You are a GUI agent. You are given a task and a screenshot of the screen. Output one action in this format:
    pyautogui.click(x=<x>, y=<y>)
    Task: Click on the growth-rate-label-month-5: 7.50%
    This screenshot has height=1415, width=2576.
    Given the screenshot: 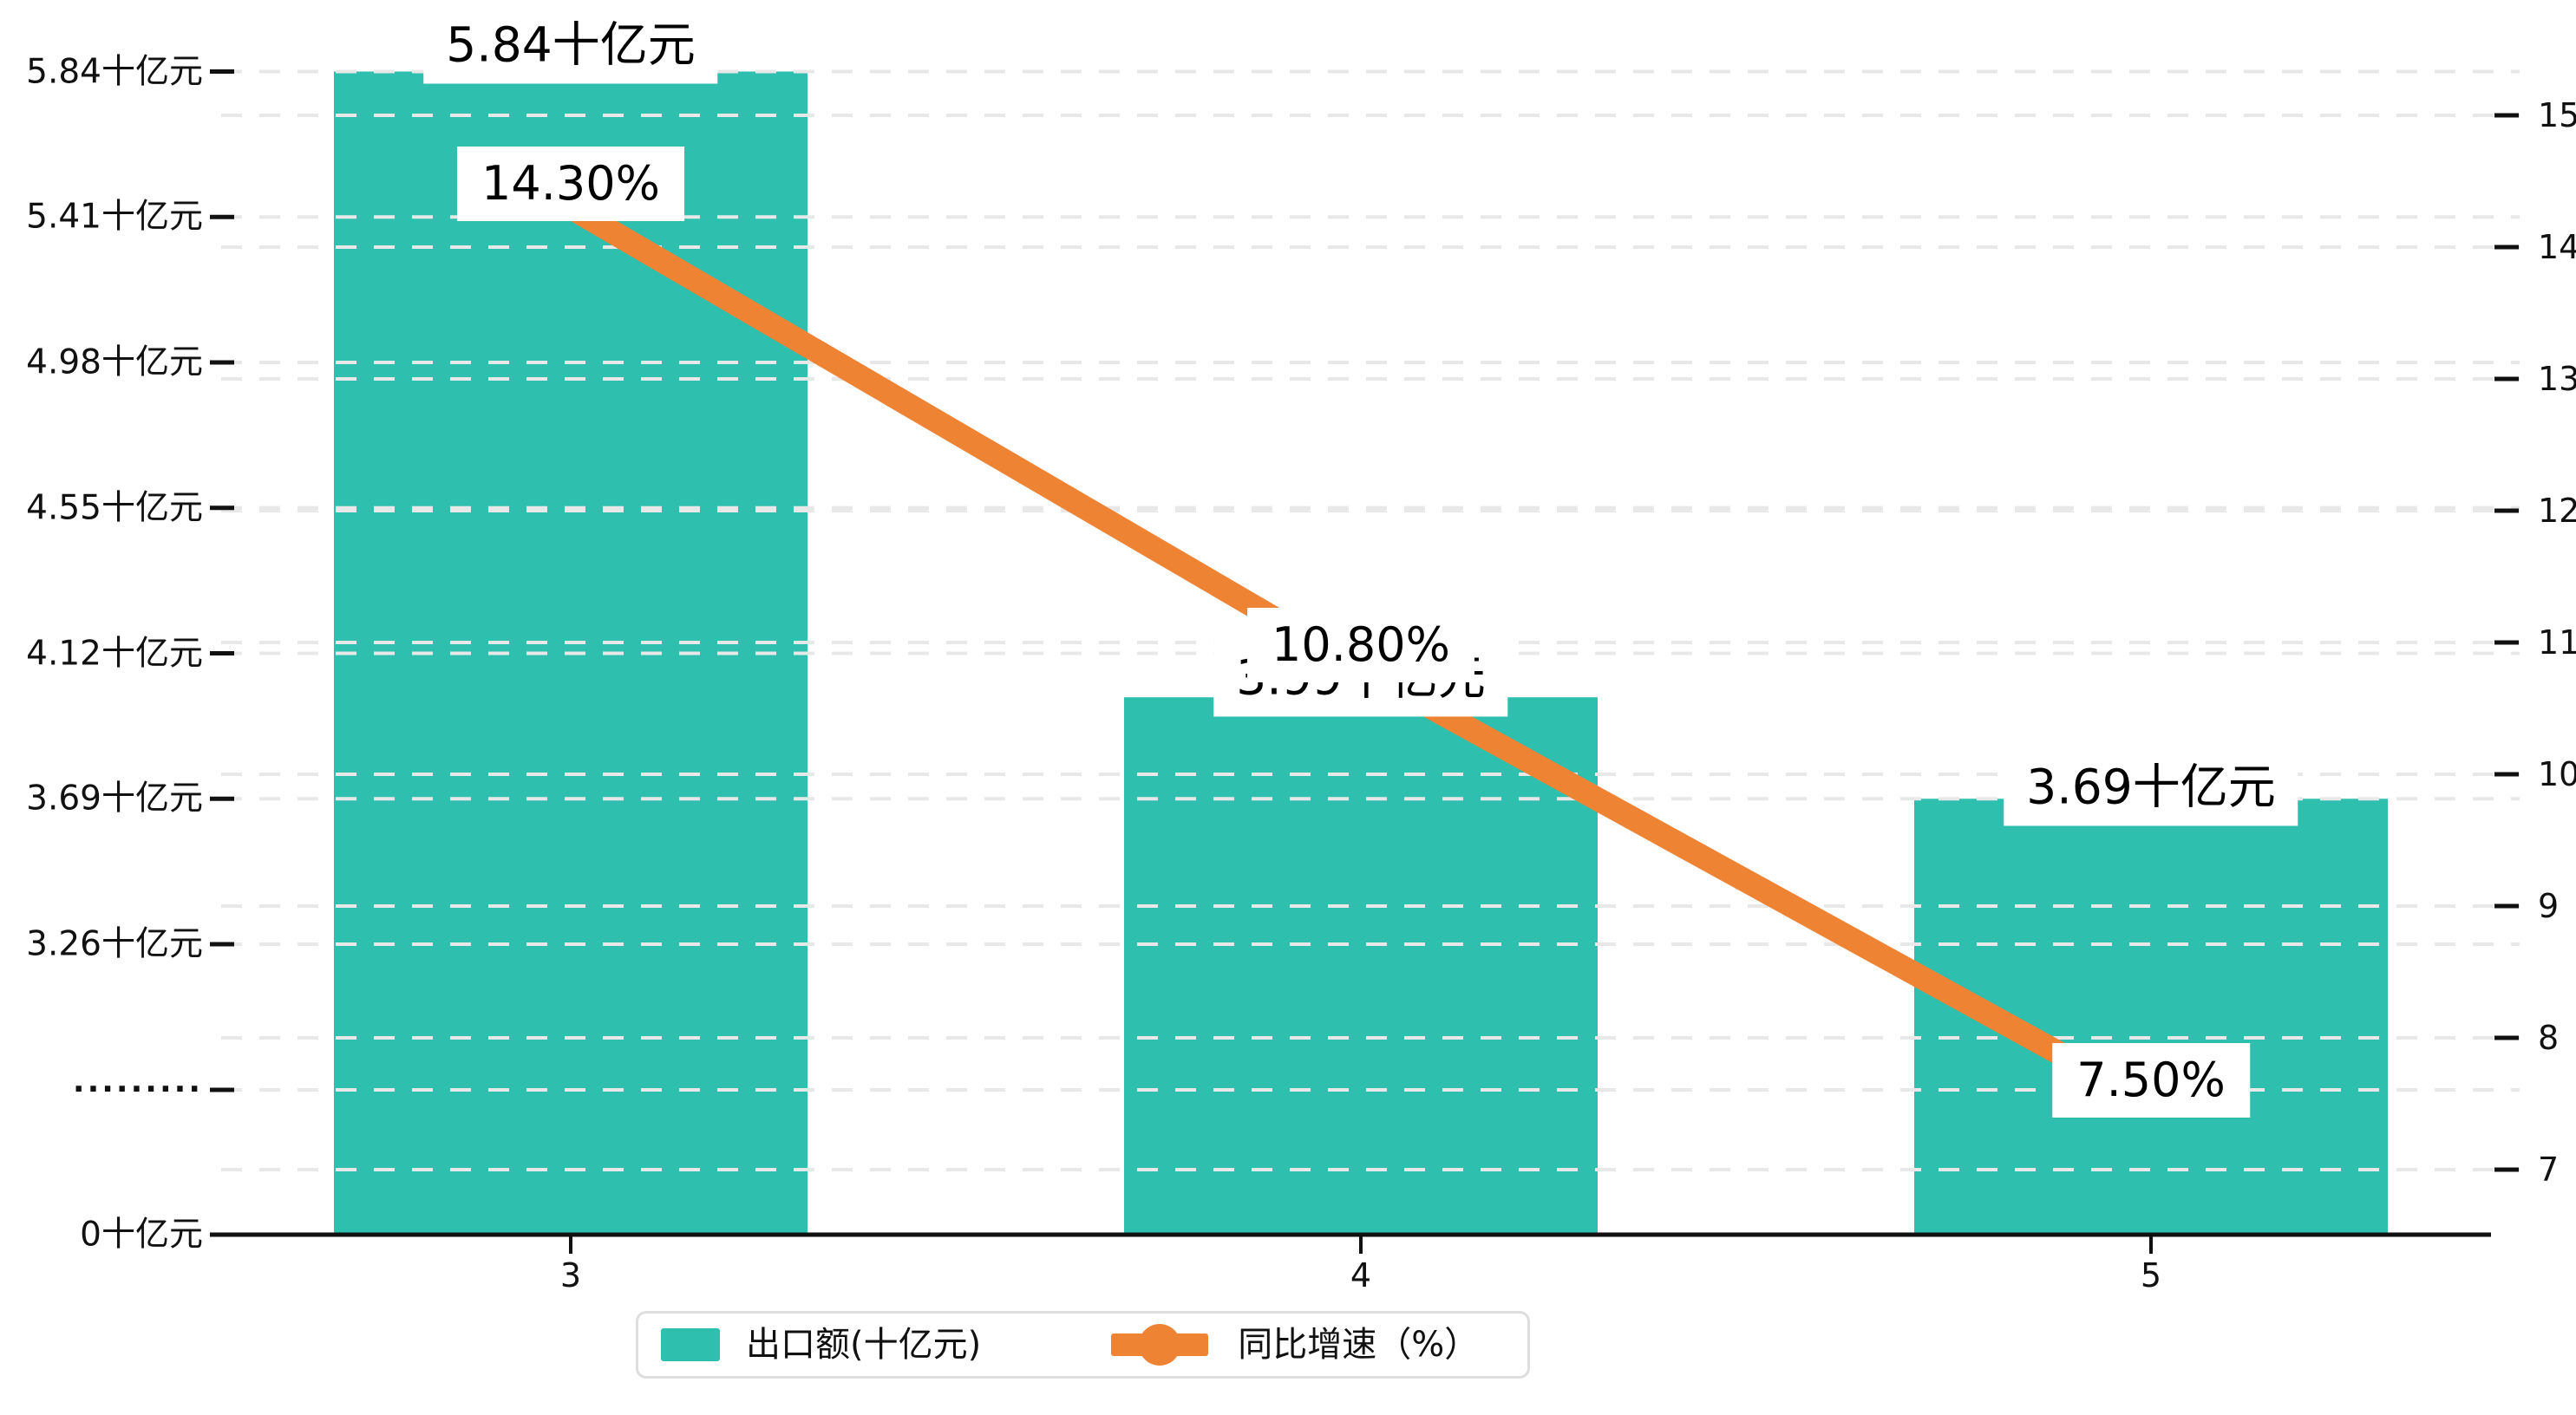 What is the action you would take?
    pyautogui.click(x=2151, y=1080)
    